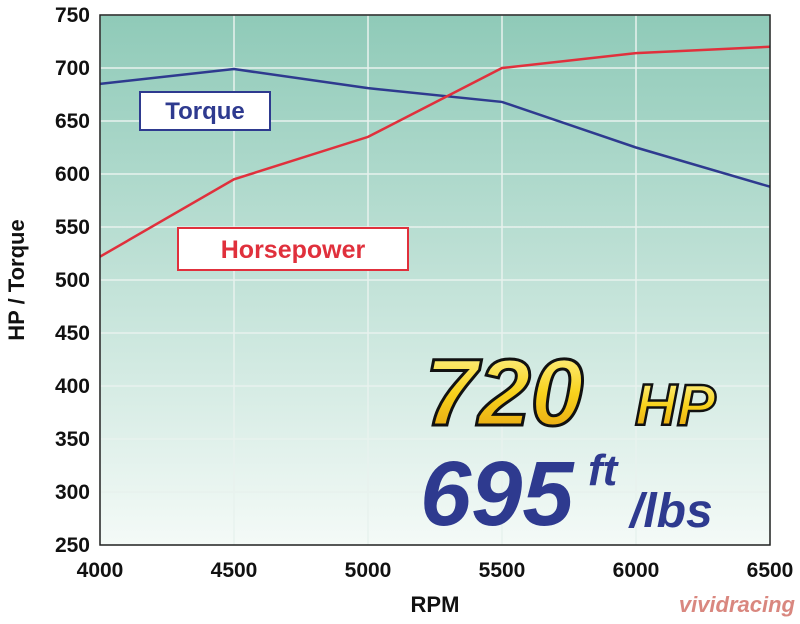 This screenshot has width=800, height=624. What do you see at coordinates (72, 492) in the screenshot?
I see `y-tick-label: 300` at bounding box center [72, 492].